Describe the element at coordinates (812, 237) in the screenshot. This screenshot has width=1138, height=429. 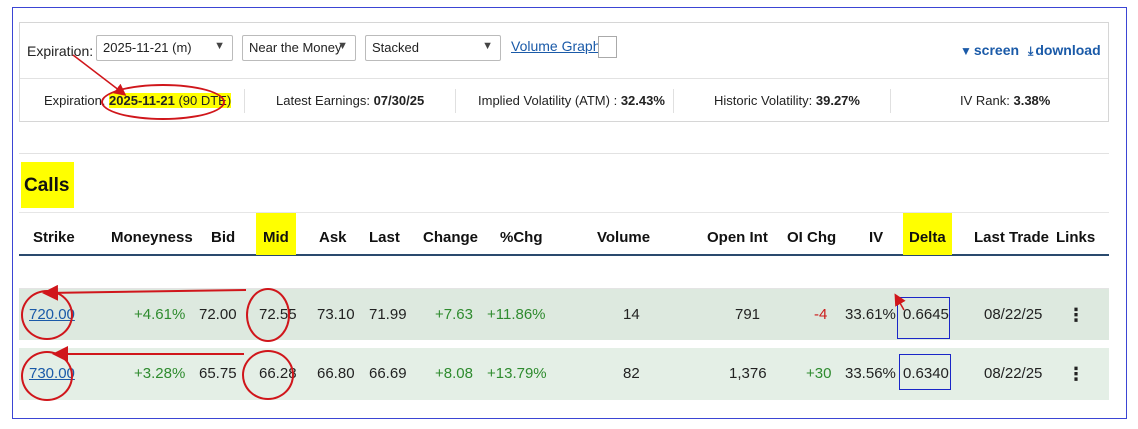
I see `col-oi-chg: OI Chg` at that location.